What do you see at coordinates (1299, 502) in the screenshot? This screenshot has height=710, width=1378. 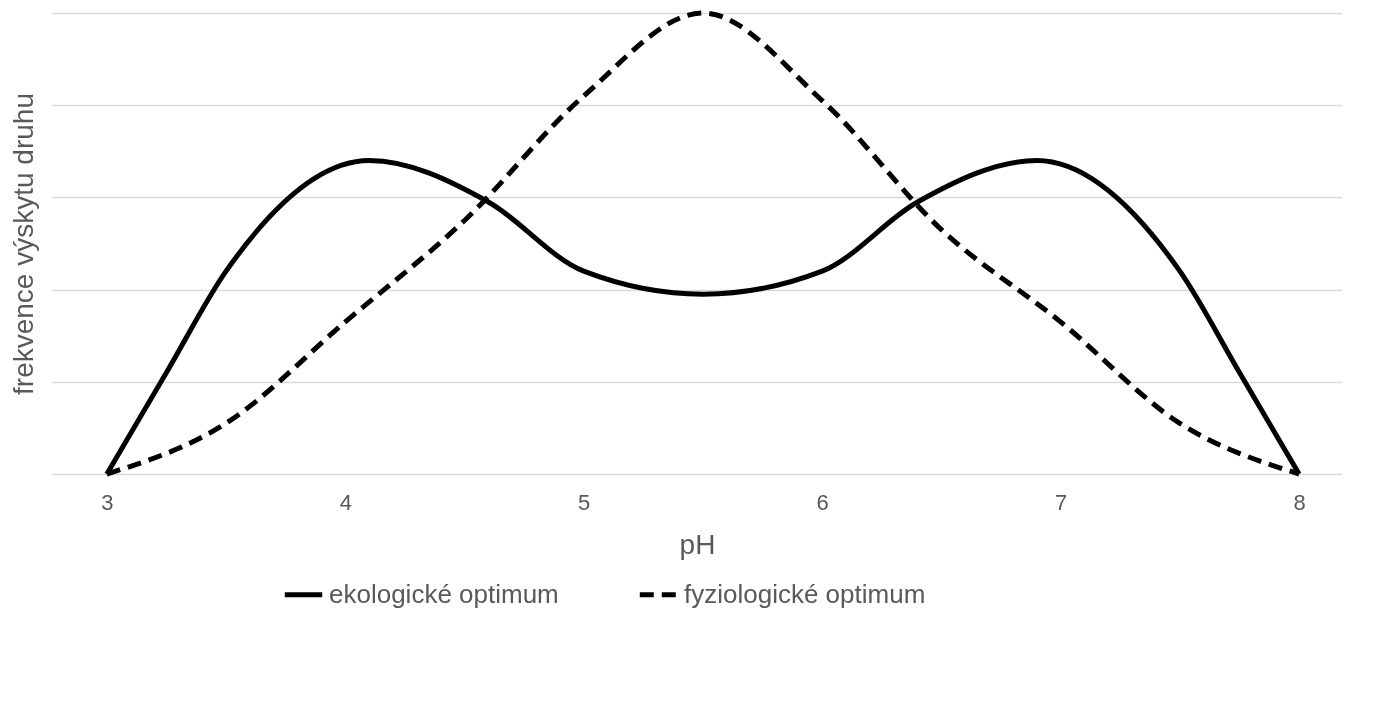 I see `x-tick-label: 8` at bounding box center [1299, 502].